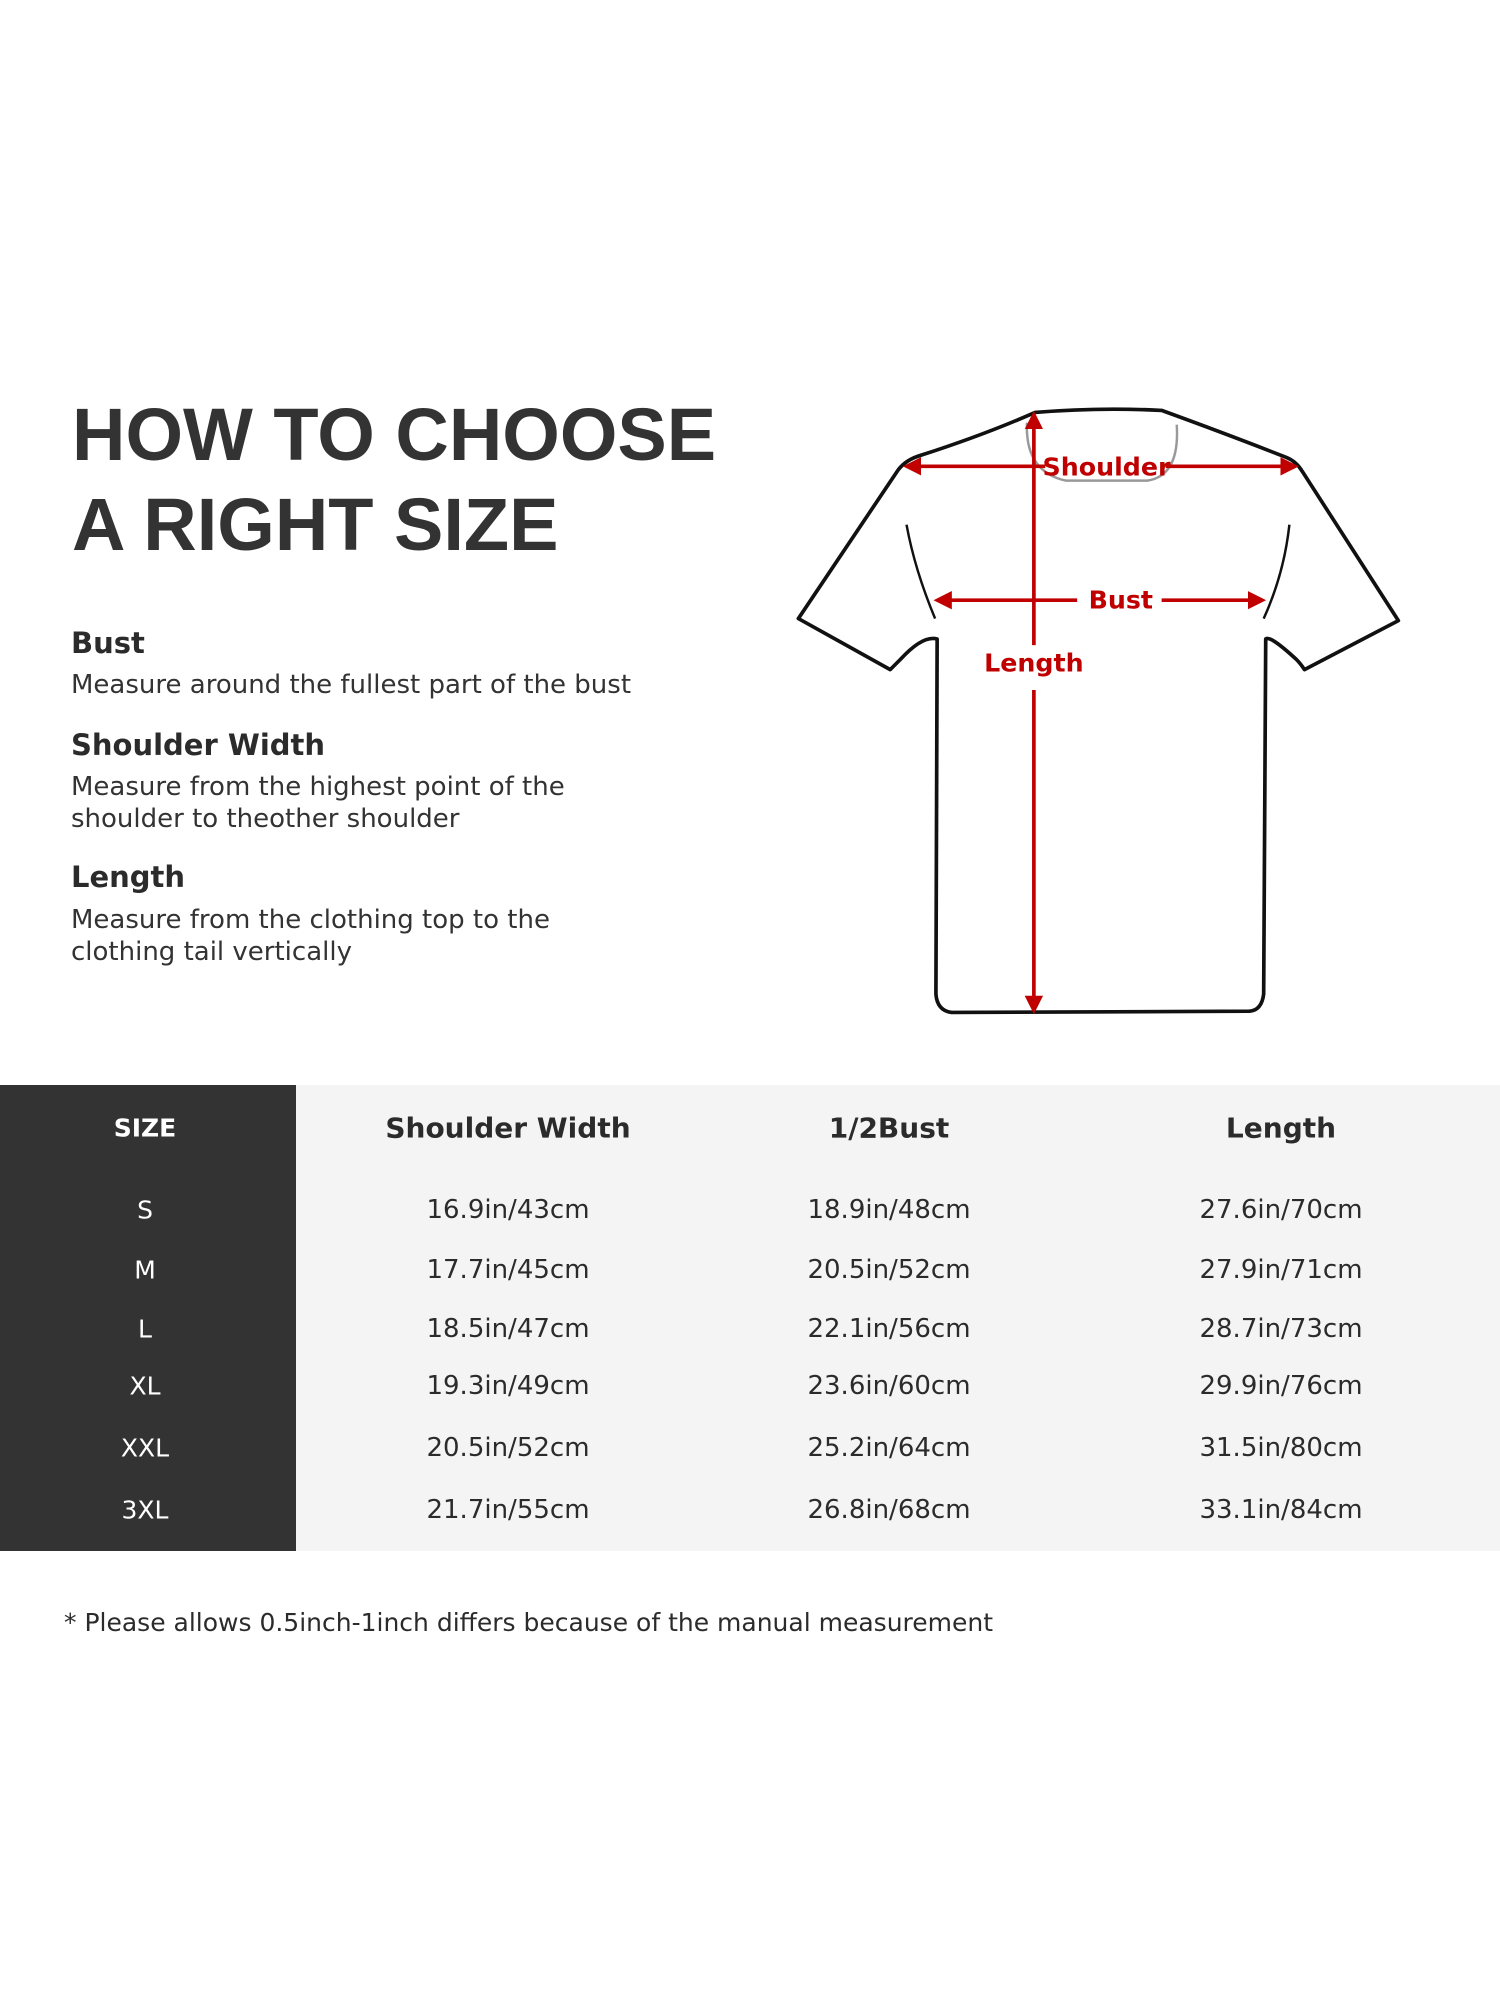  Describe the element at coordinates (145, 1128) in the screenshot. I see `header-size: SIZE` at that location.